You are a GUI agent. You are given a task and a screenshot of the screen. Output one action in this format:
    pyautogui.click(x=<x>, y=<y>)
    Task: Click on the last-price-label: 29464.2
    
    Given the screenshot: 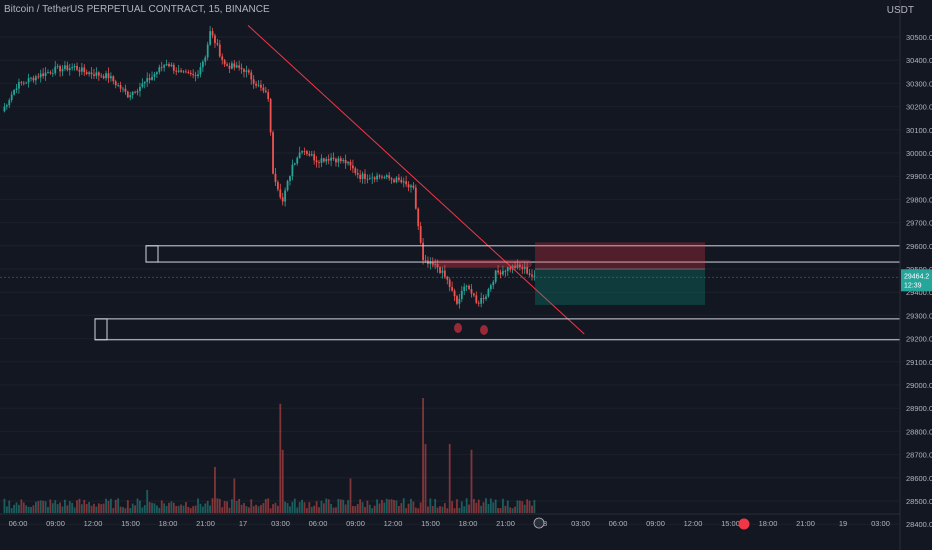 What is the action you would take?
    pyautogui.click(x=916, y=276)
    